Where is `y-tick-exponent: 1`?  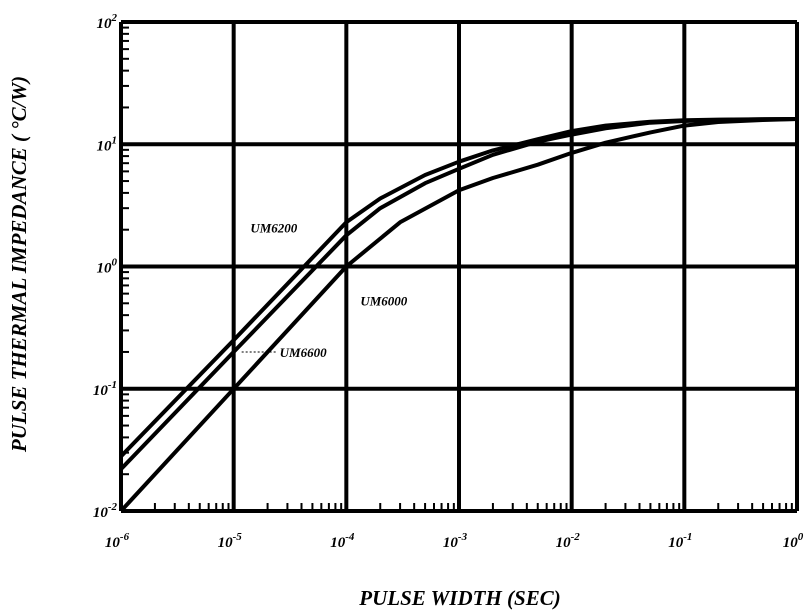 y-tick-exponent: 1 is located at coordinates (115, 140).